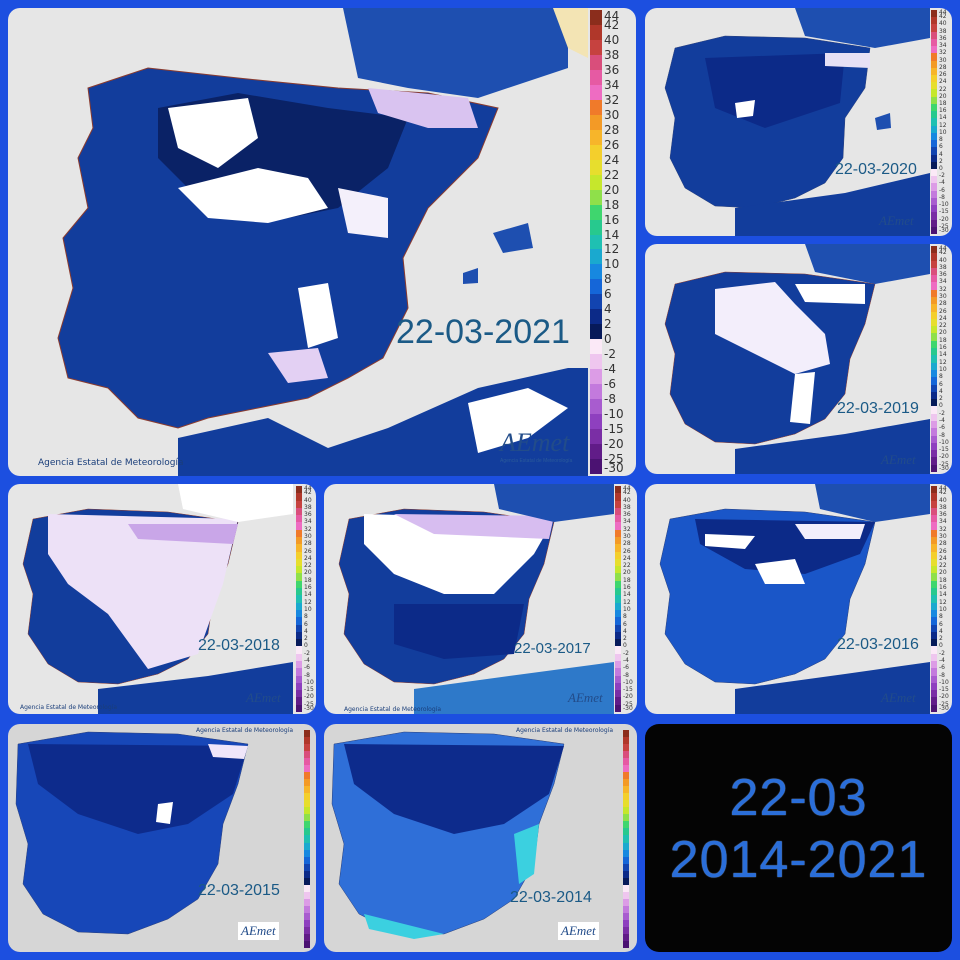 This screenshot has width=960, height=960. What do you see at coordinates (307, 660) in the screenshot?
I see `legend-tick-label: -4` at bounding box center [307, 660].